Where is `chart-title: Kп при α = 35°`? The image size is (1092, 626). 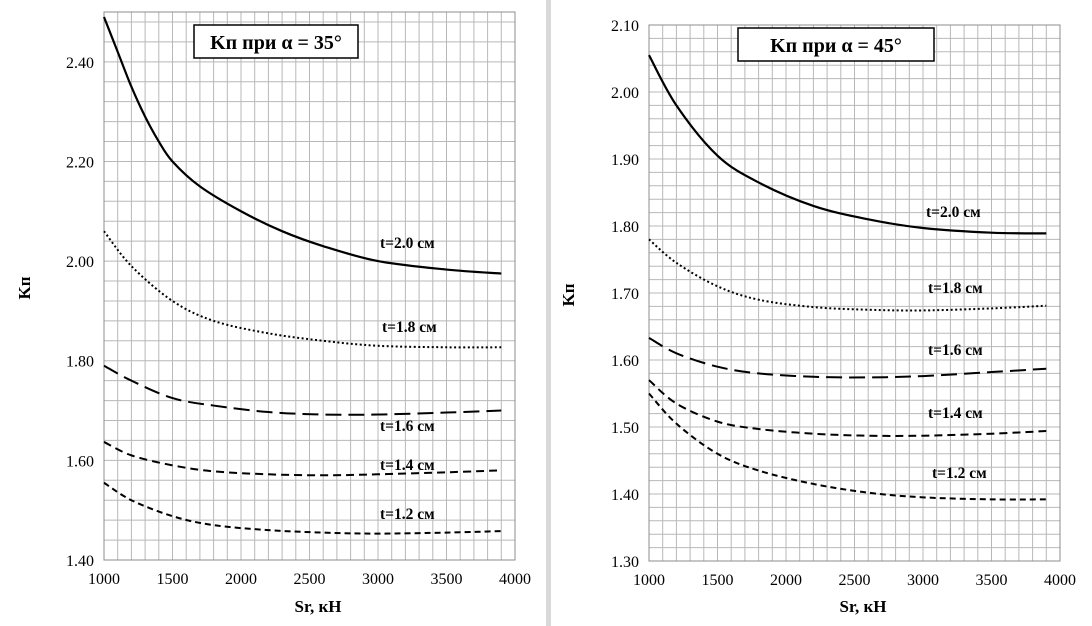
chart-title: Kп при α = 35° is located at coordinates (276, 43).